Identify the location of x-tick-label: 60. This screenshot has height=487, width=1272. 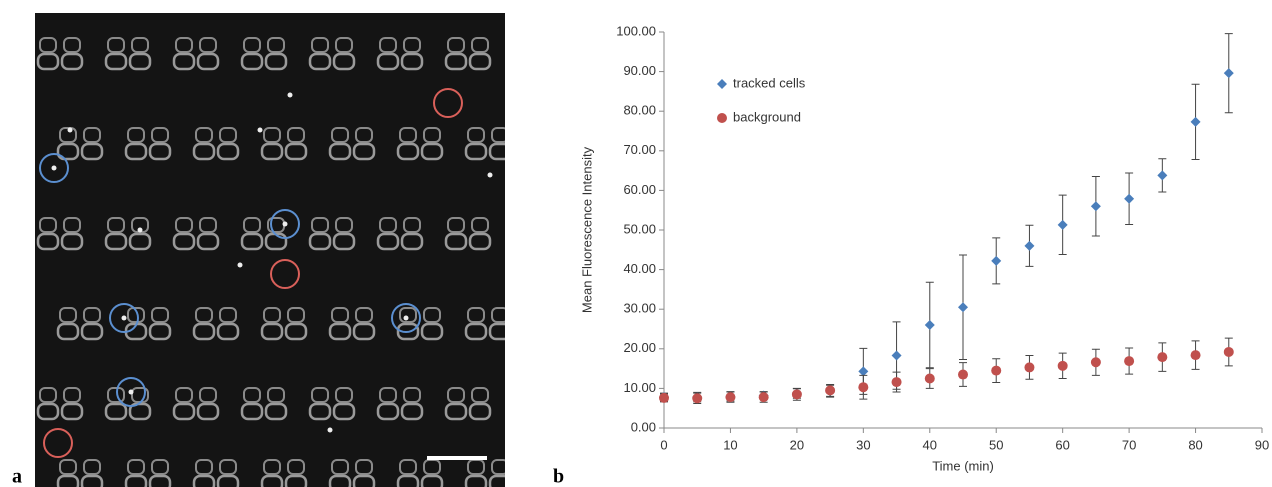
(1062, 444).